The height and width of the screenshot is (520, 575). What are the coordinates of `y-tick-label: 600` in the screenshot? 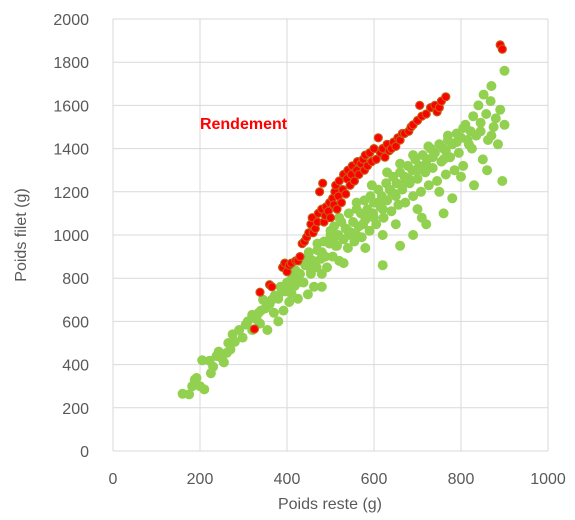 It's located at (75, 322).